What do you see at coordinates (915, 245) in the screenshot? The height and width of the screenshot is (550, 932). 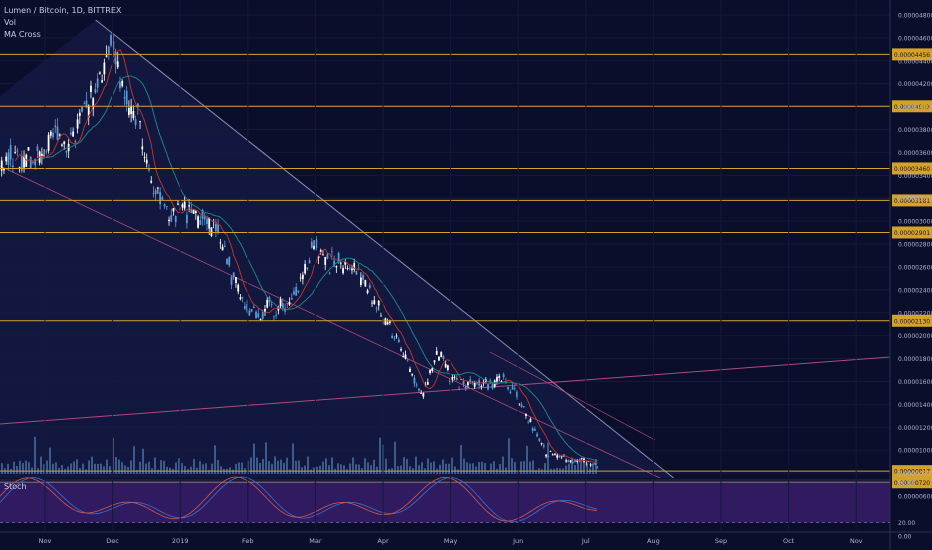 I see `y-tick-label: 0.00002800` at bounding box center [915, 245].